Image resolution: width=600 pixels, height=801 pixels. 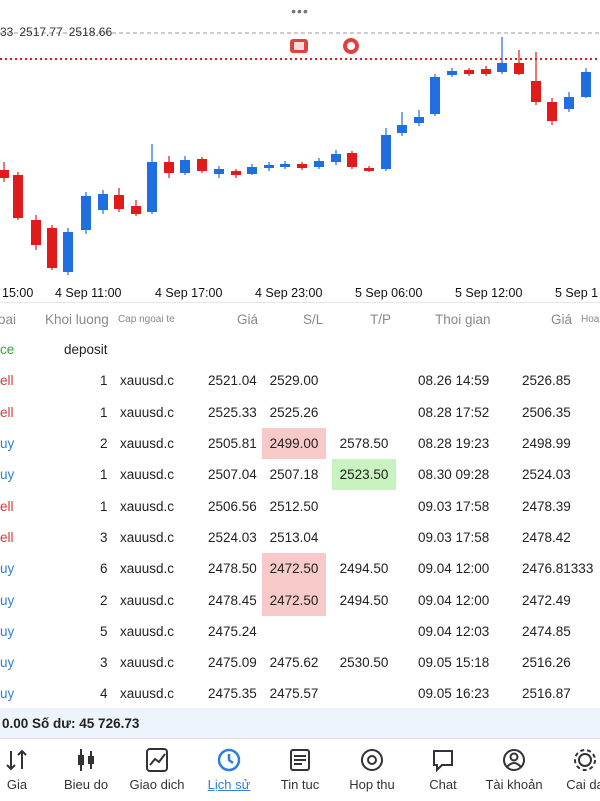 I want to click on tab-quotes: Gia, so click(x=27, y=770).